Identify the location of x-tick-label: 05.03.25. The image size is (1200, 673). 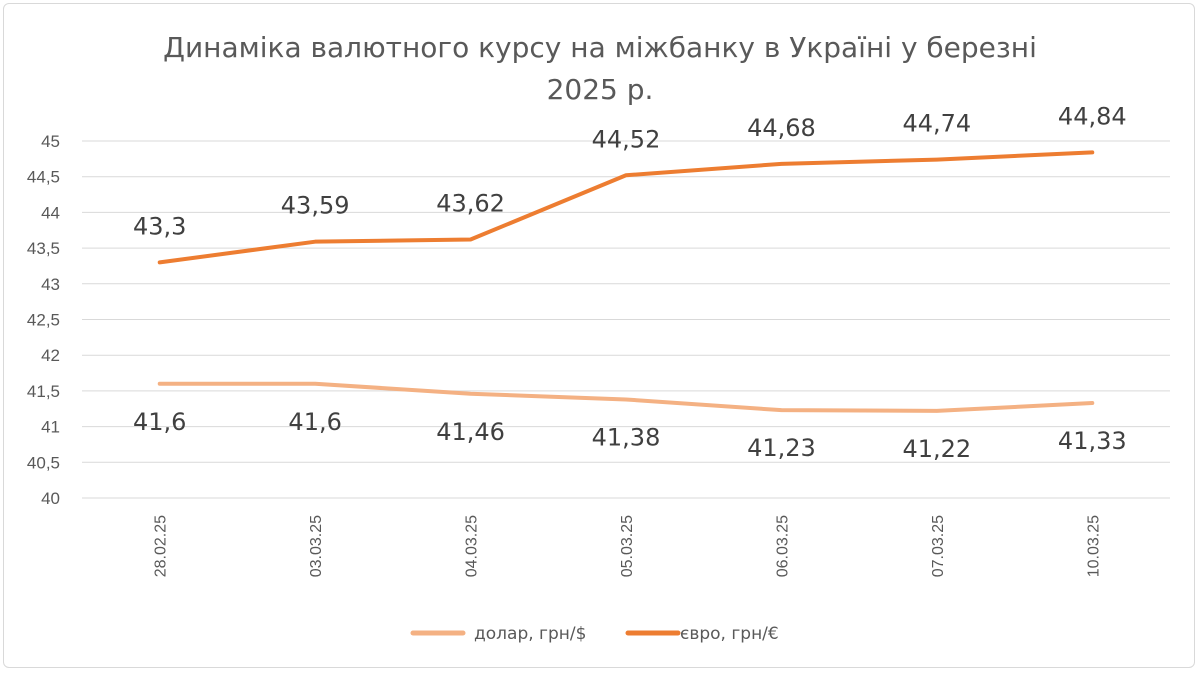
(627, 546).